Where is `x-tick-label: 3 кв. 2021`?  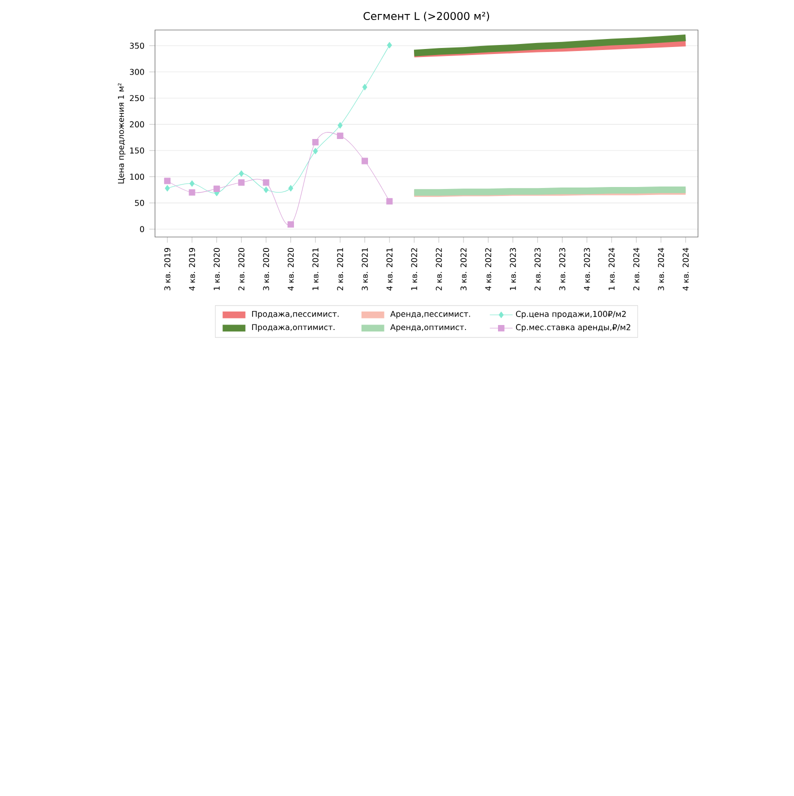 x-tick-label: 3 кв. 2021 is located at coordinates (365, 269).